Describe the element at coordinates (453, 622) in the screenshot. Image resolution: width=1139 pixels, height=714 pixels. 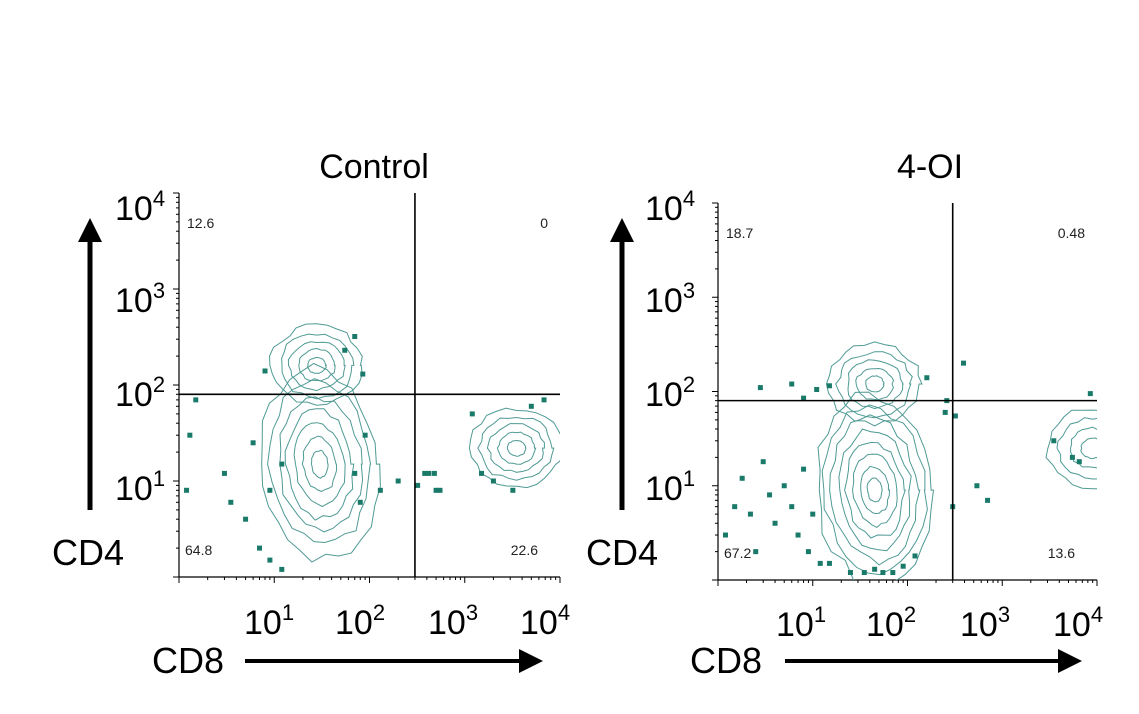
I see `x-tick-label-1000-control: 10³` at that location.